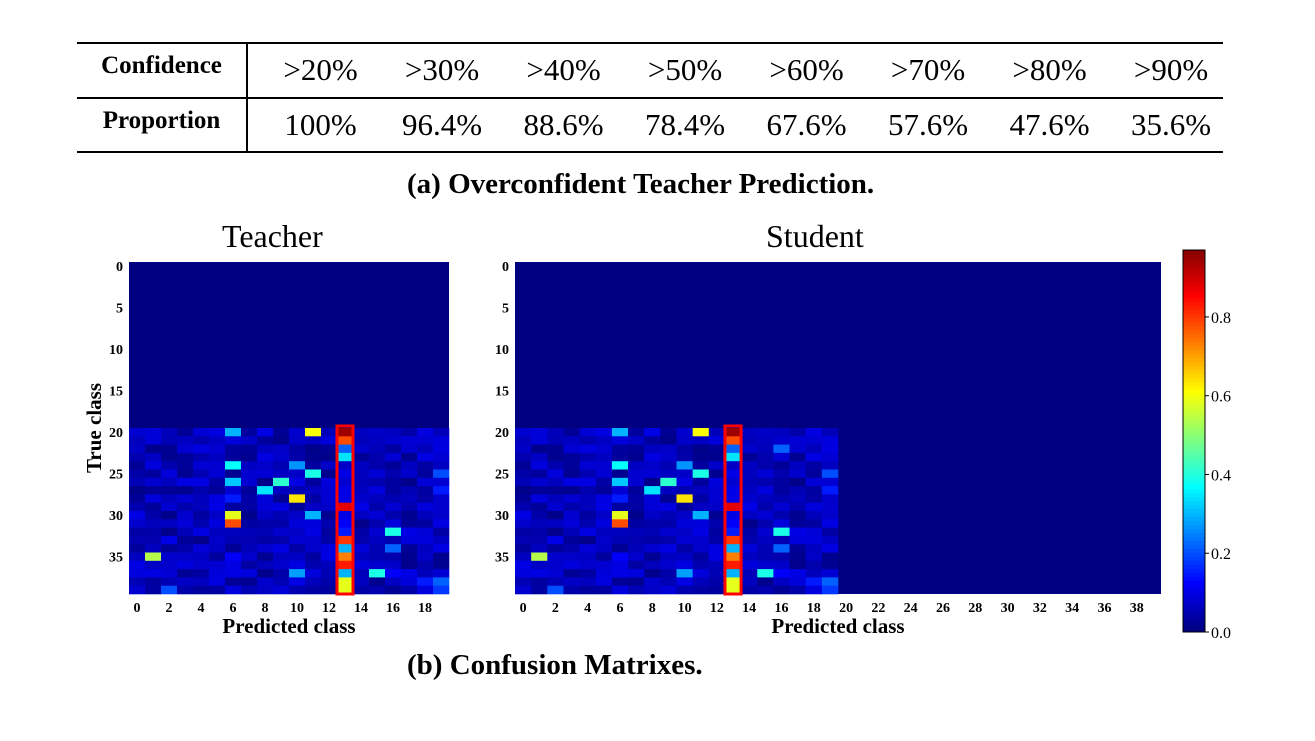 The height and width of the screenshot is (741, 1315). Describe the element at coordinates (505, 309) in the screenshot. I see `y-tick-label: 5` at that location.